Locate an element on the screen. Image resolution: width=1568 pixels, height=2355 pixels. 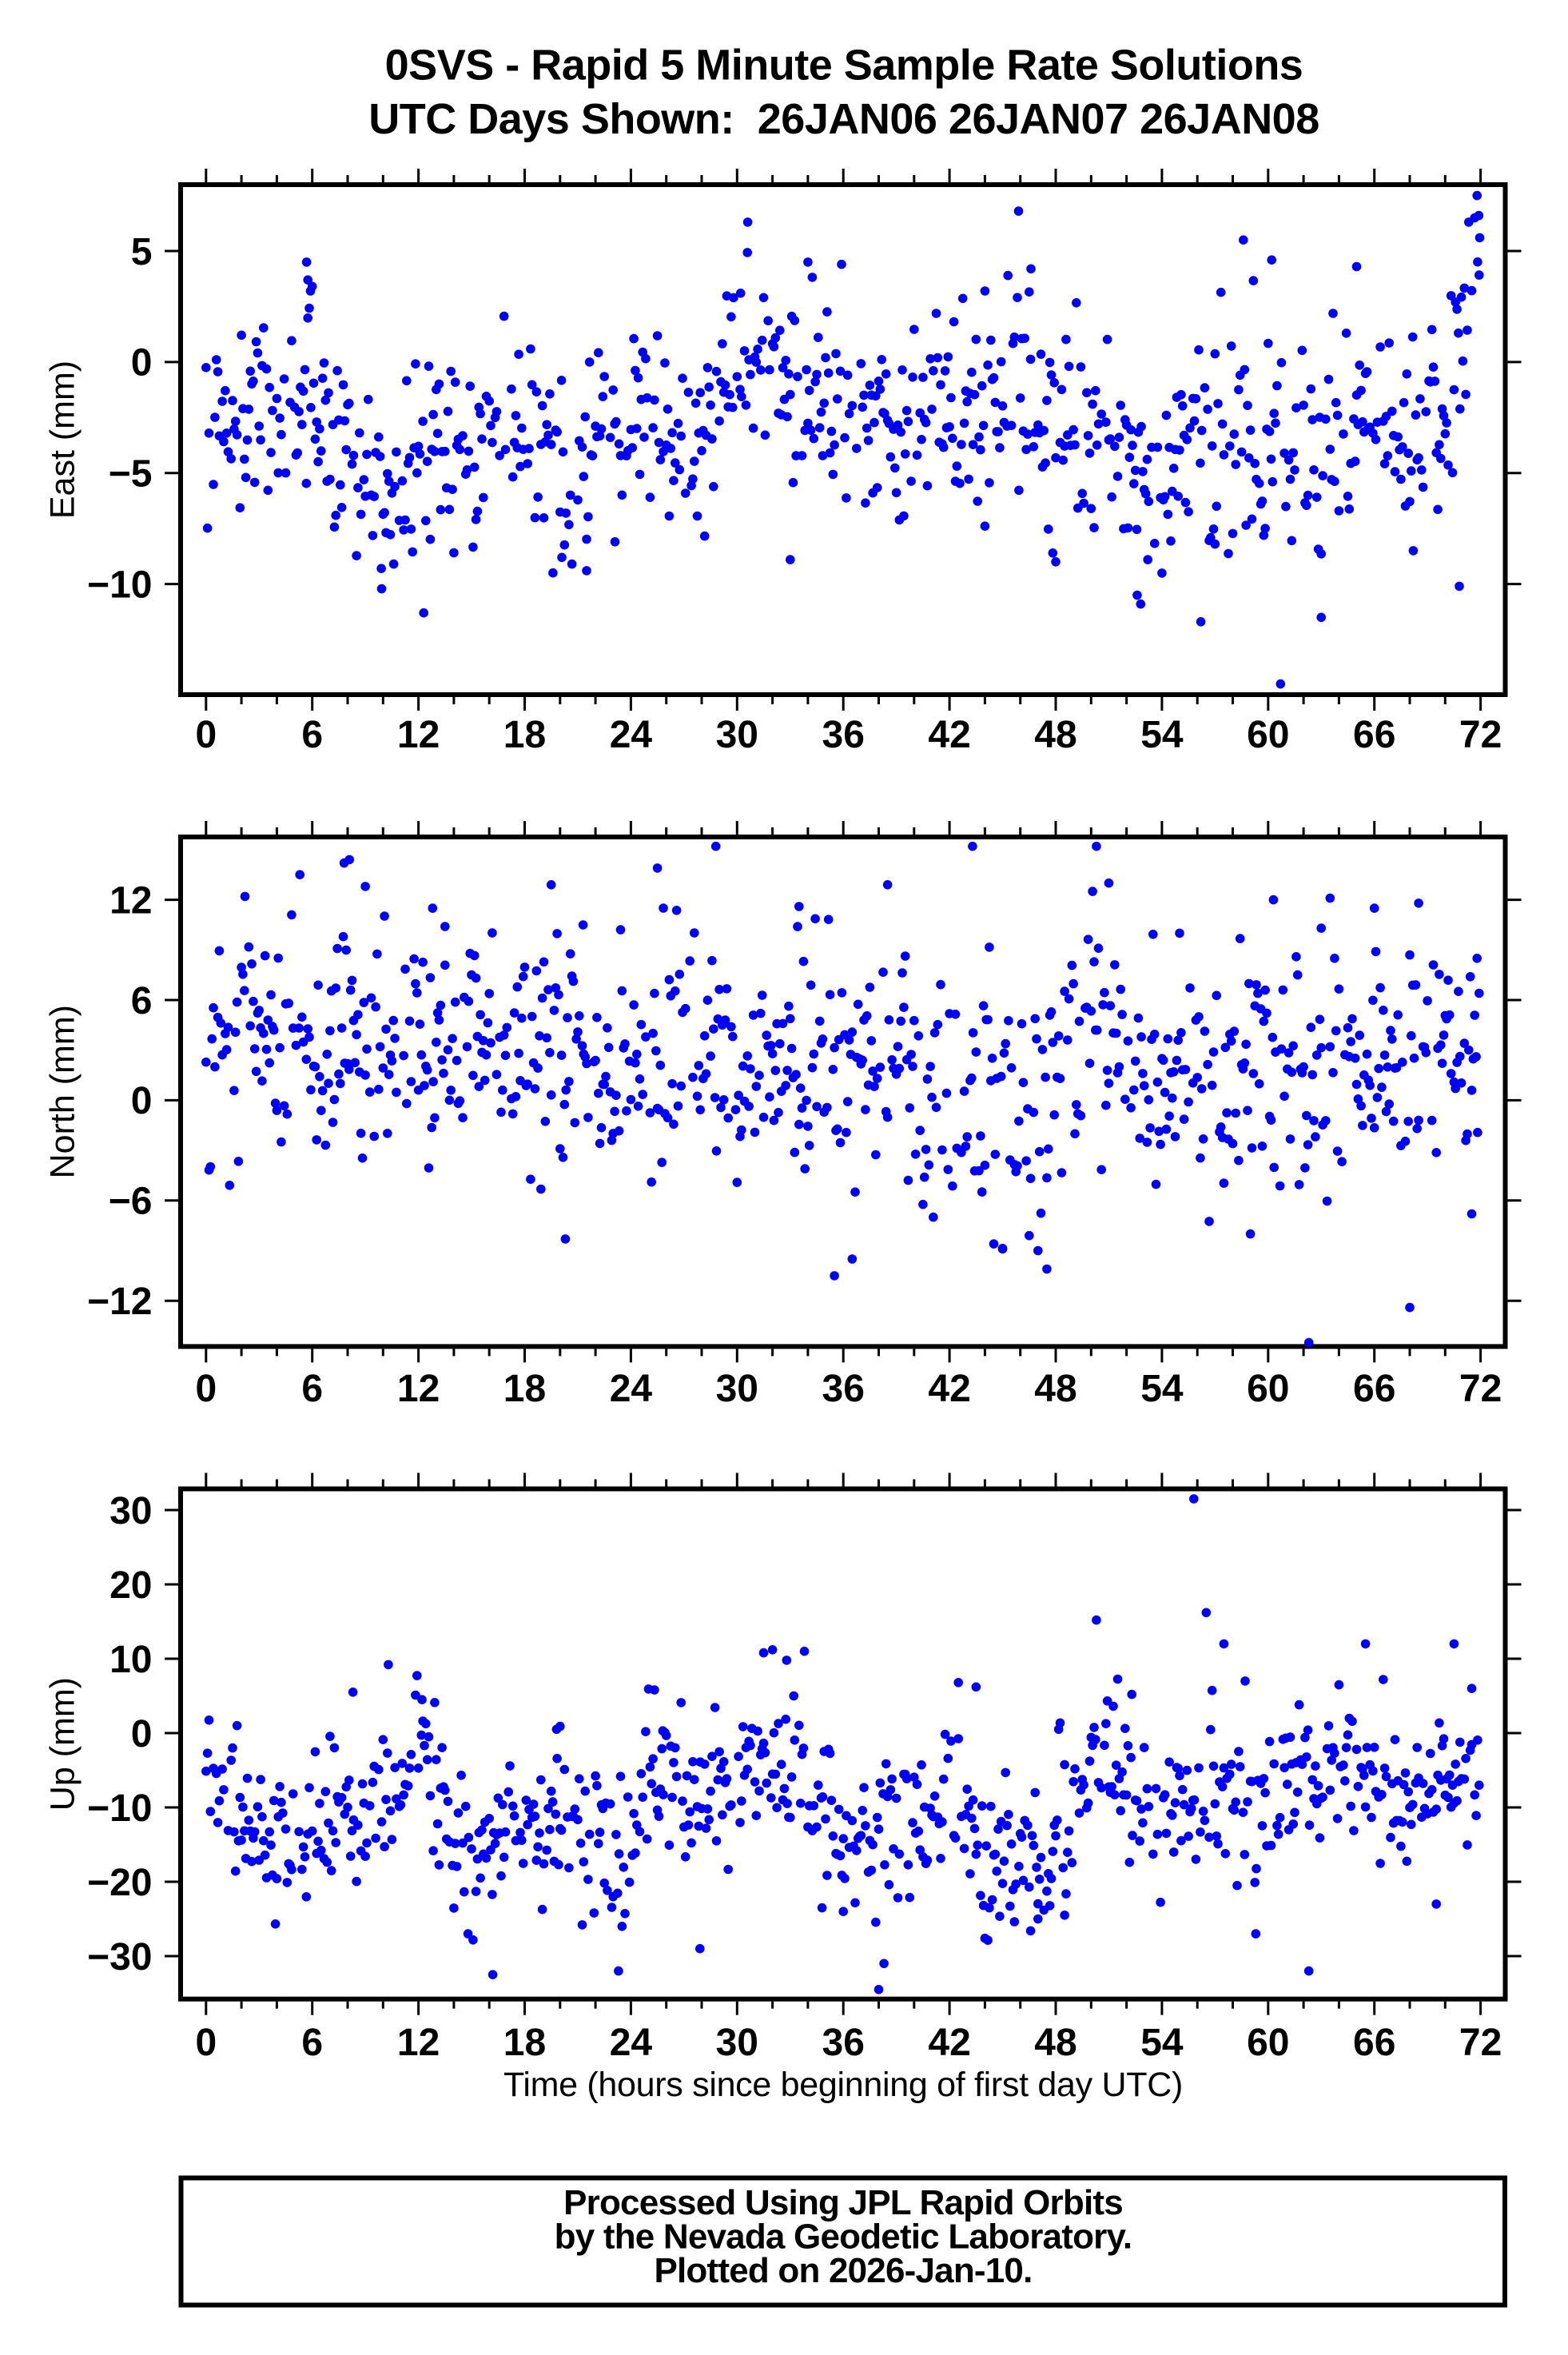
svg-text:Processed Using JPL Rapid Orbi: Processed Using JPL Rapid Orbits is located at coordinates (843, 2202).